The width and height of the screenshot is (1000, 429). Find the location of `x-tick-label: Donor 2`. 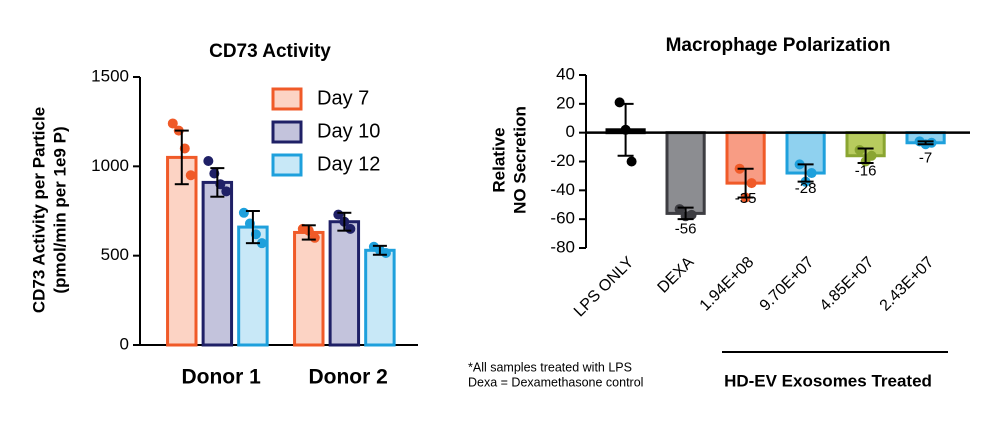

x-tick-label: Donor 2 is located at coordinates (347, 377).